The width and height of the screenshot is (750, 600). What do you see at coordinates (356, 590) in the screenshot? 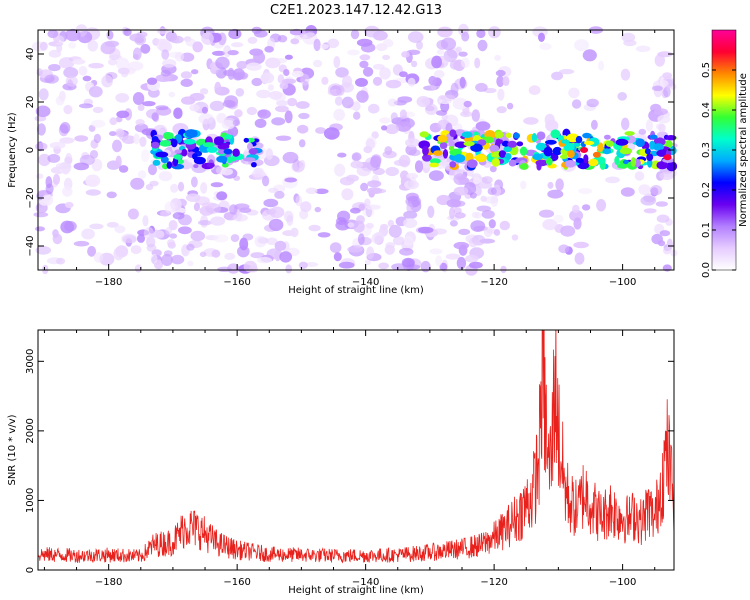
I see `snr-x-label: Height of straight line (km)` at bounding box center [356, 590].